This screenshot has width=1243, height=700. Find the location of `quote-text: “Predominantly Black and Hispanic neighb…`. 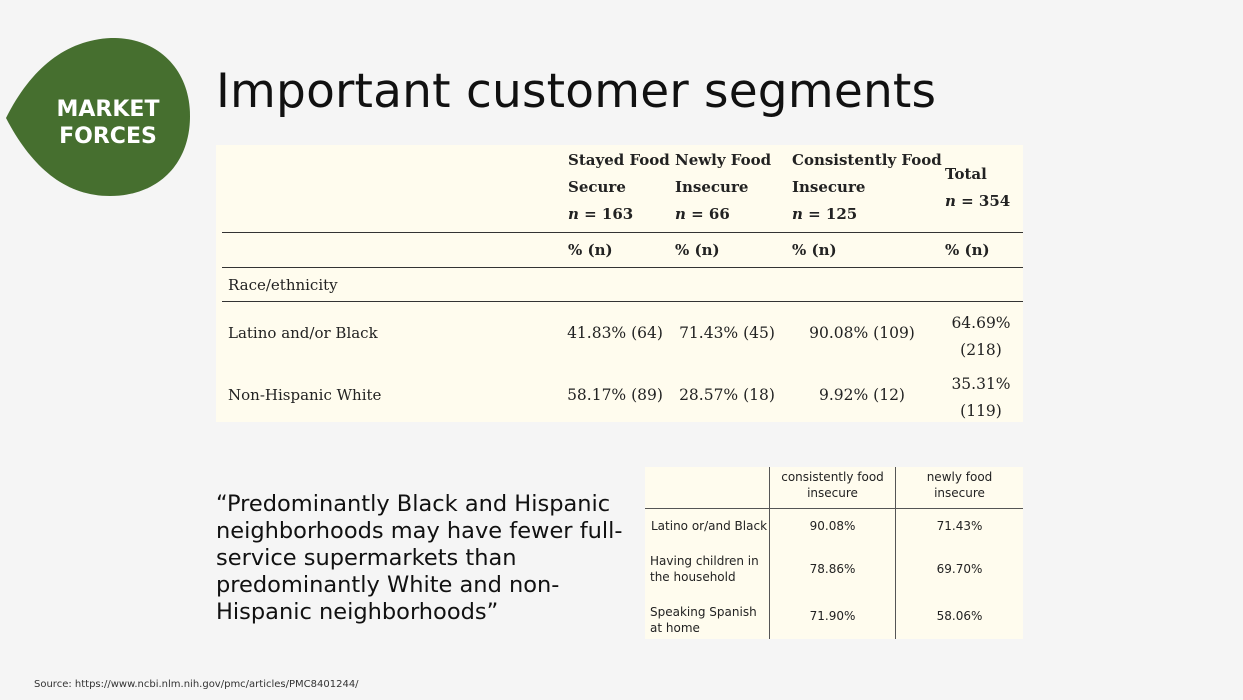

quote-text: “Predominantly Black and Hispanic neighb… is located at coordinates (419, 558).